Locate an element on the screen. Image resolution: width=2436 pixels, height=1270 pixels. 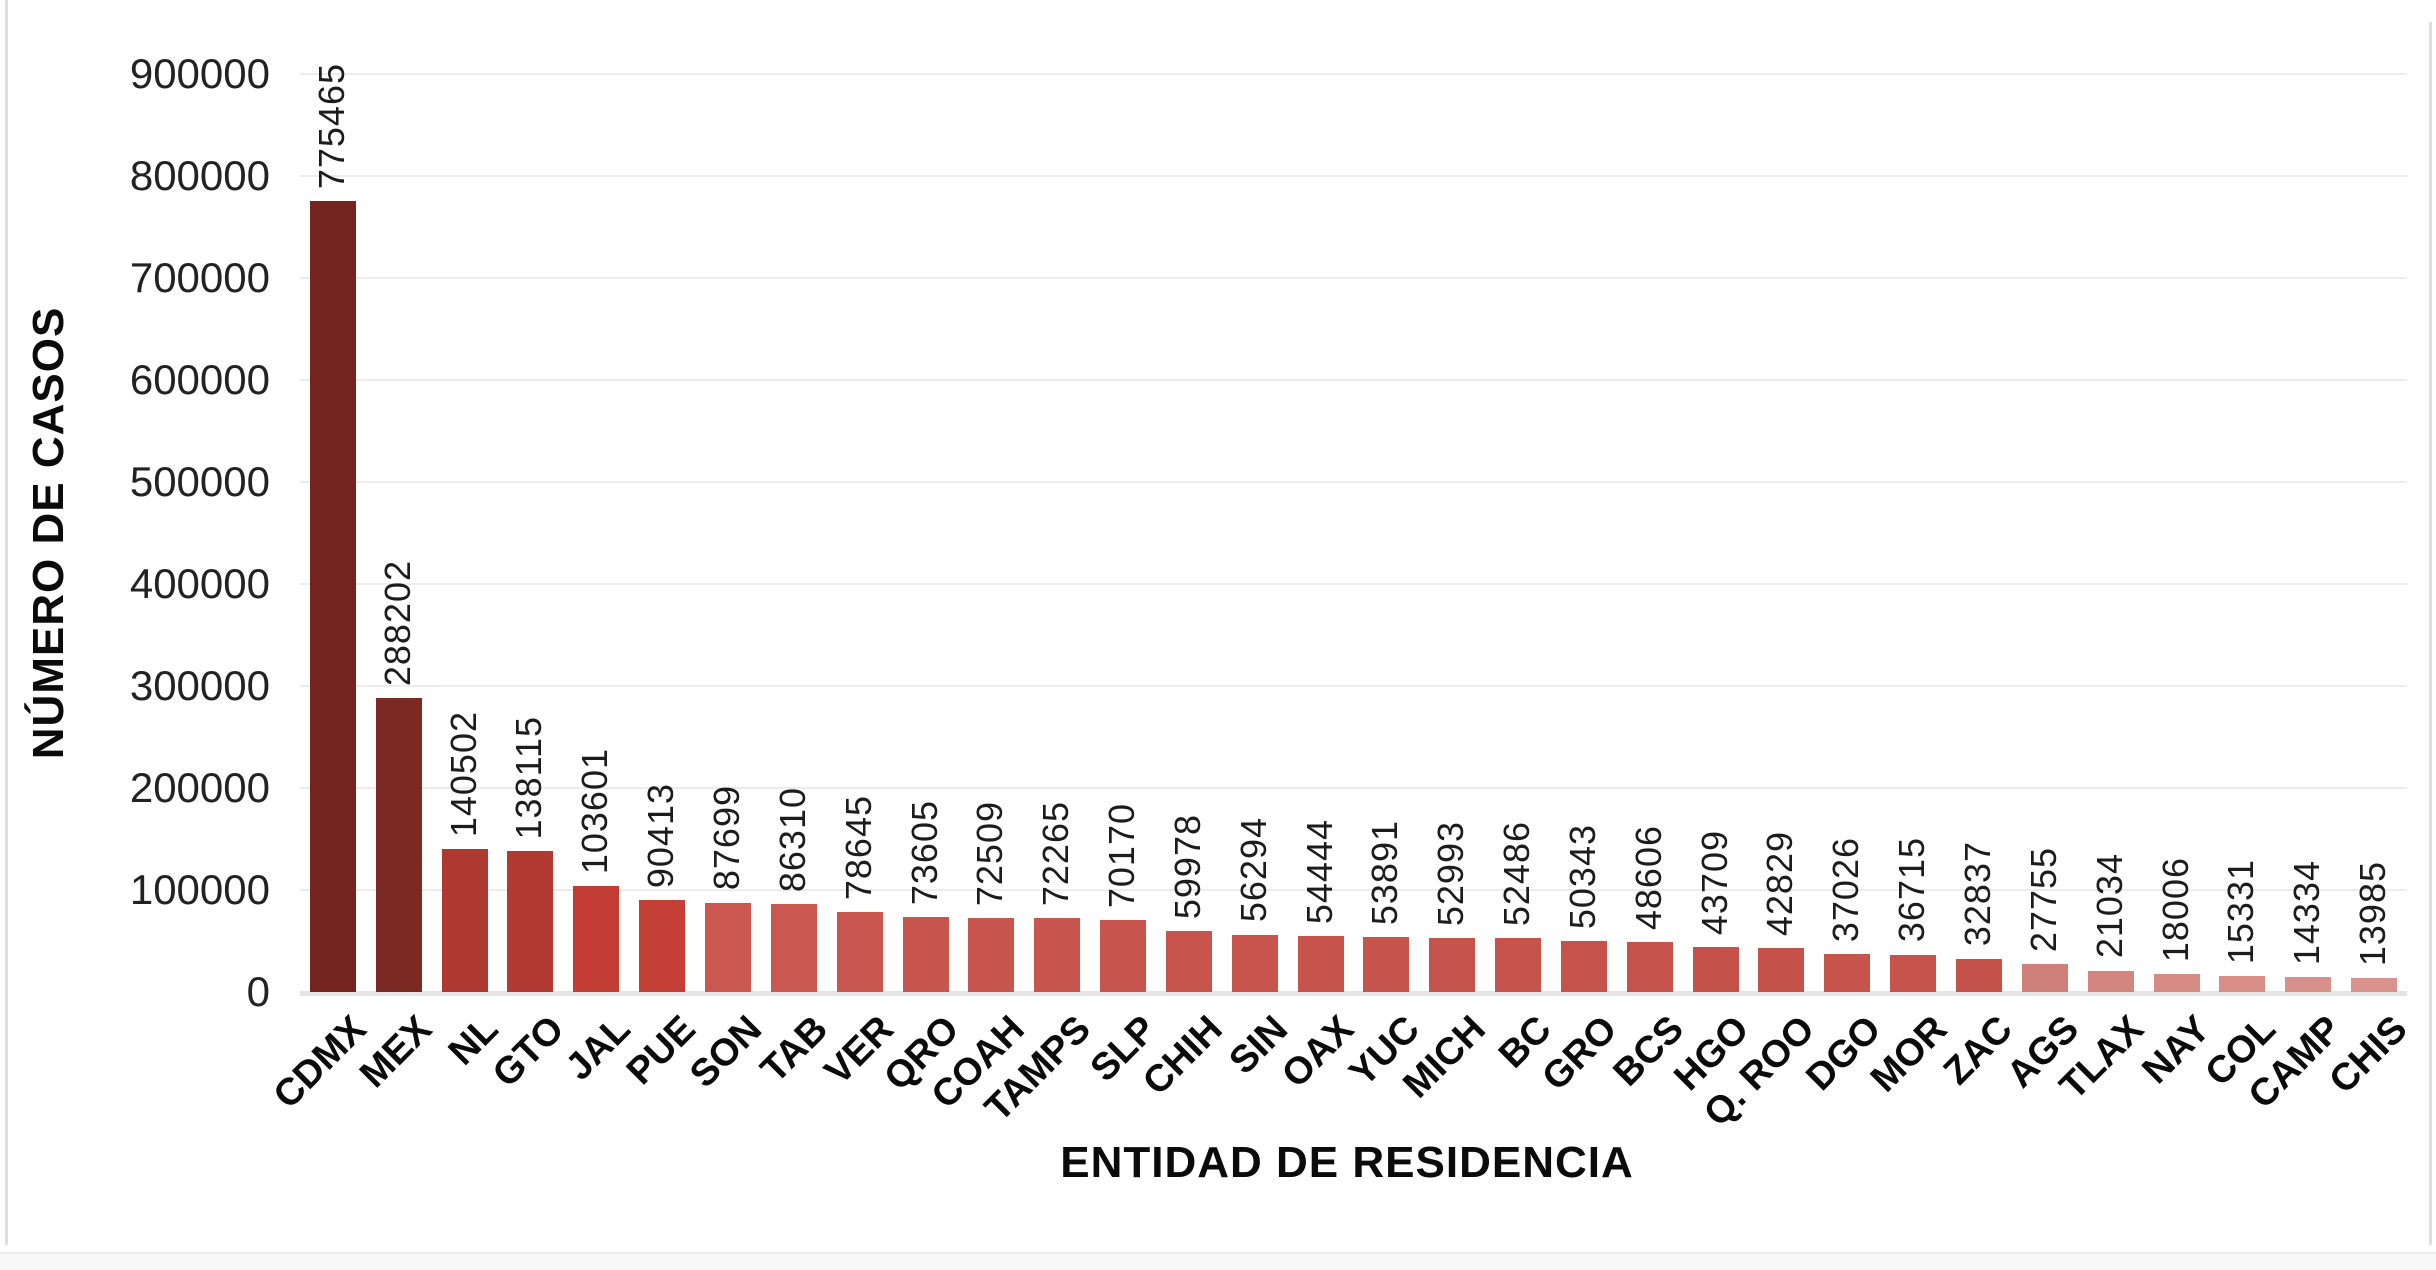
value-label: 90413 is located at coordinates (661, 835).